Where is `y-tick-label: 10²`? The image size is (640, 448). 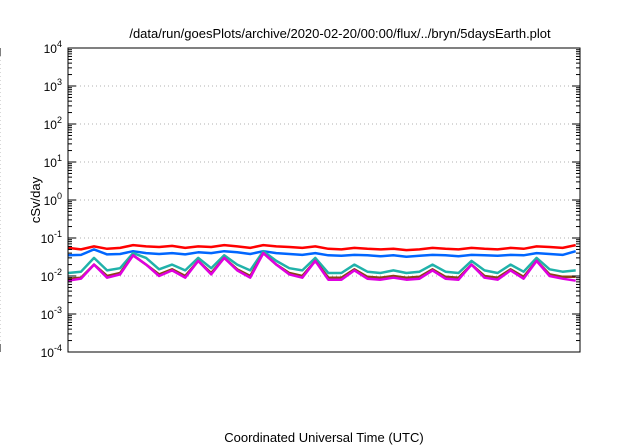
y-tick-label: 10² is located at coordinates (53, 123).